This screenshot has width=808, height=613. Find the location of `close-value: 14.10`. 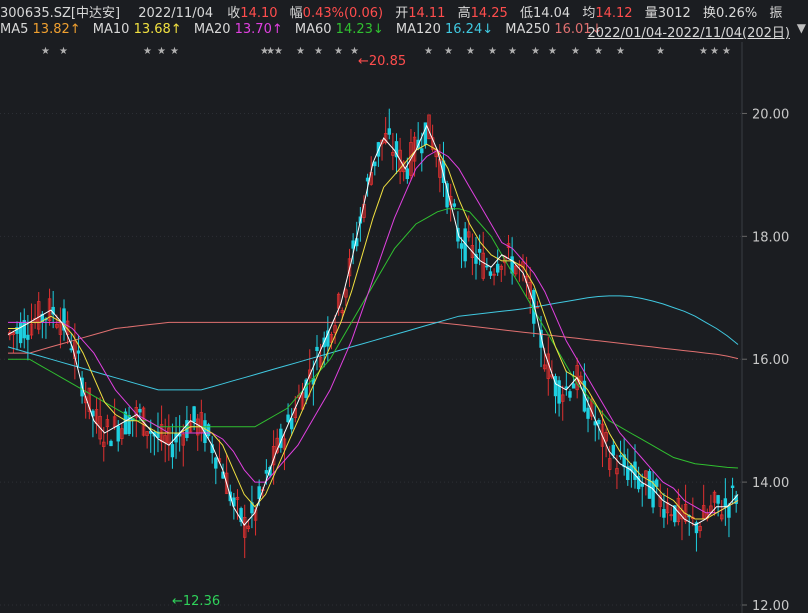

close-value: 14.10 is located at coordinates (259, 13).